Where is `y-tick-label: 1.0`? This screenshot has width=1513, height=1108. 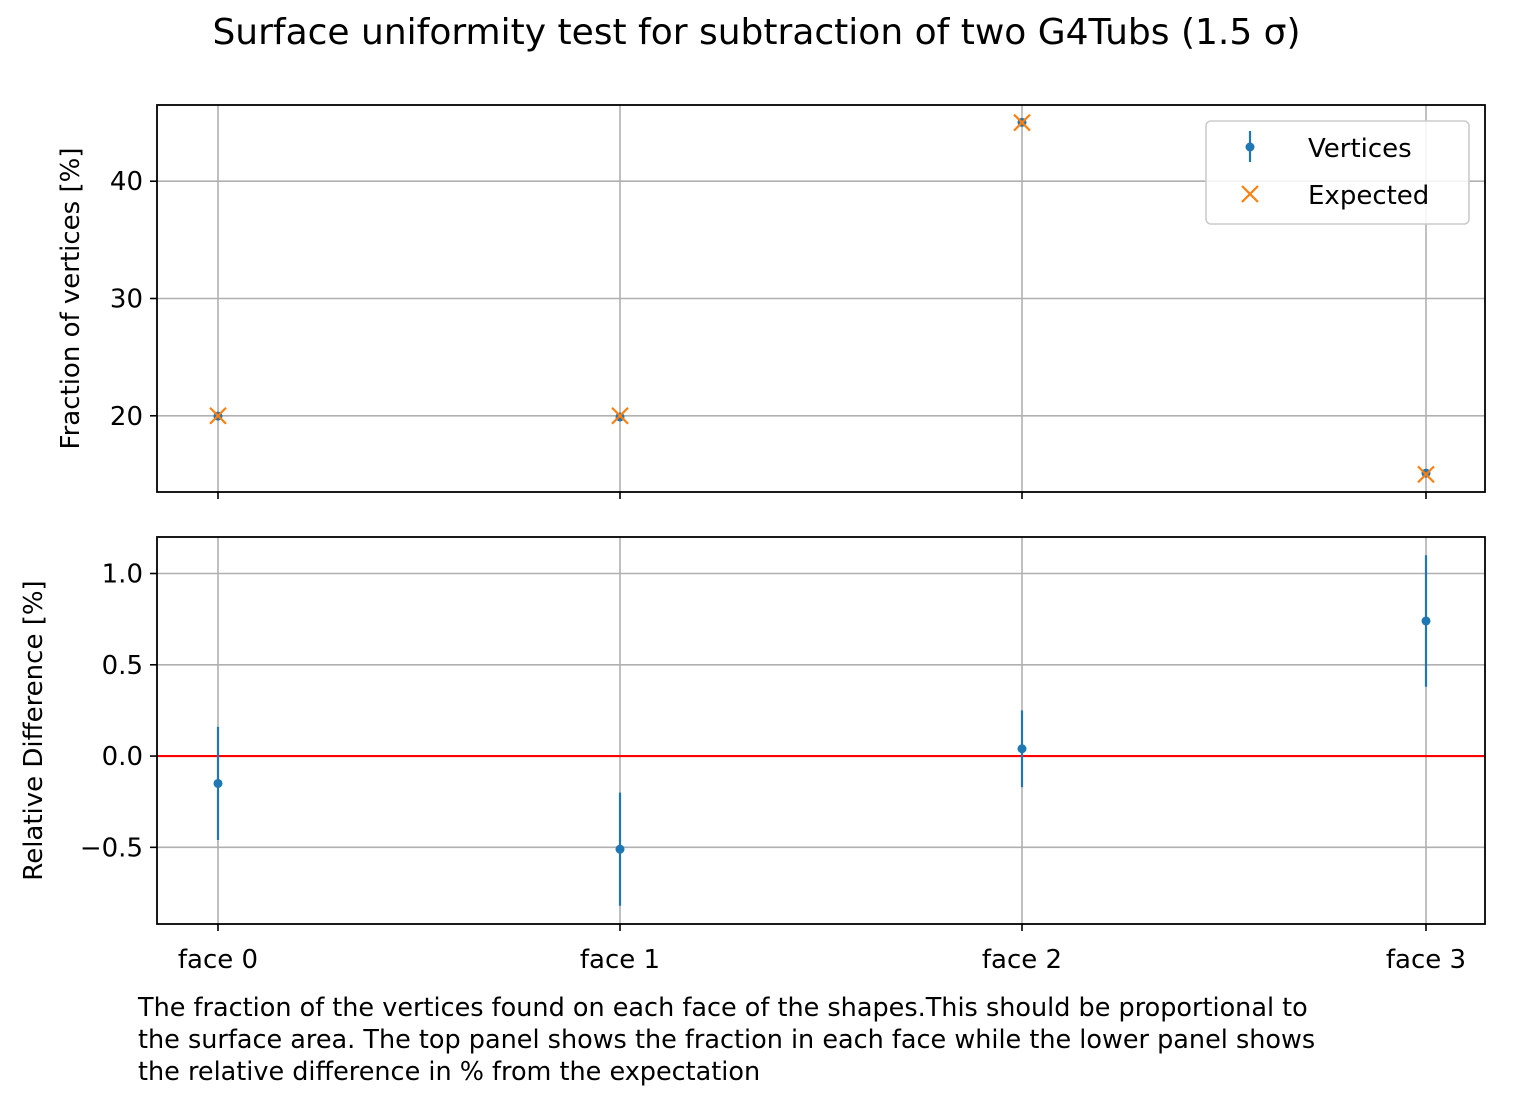 y-tick-label: 1.0 is located at coordinates (122, 575).